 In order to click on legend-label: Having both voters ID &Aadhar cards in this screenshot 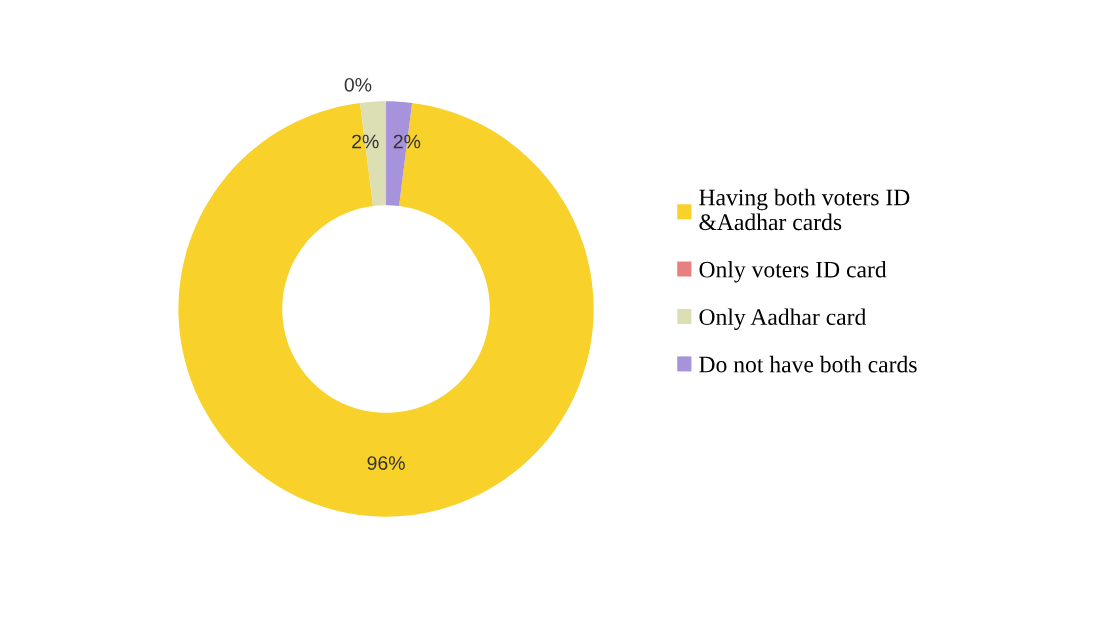, I will do `click(804, 209)`.